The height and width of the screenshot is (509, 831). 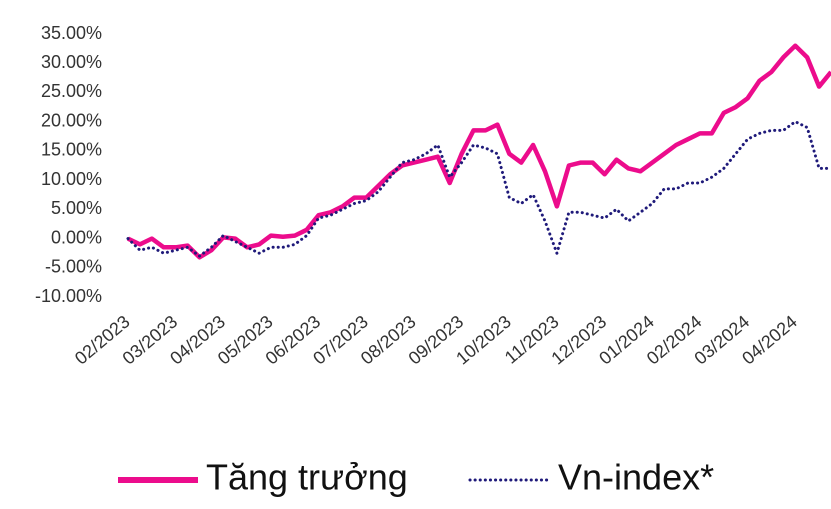 I want to click on y-tick-label: -10.00%, so click(x=68, y=296).